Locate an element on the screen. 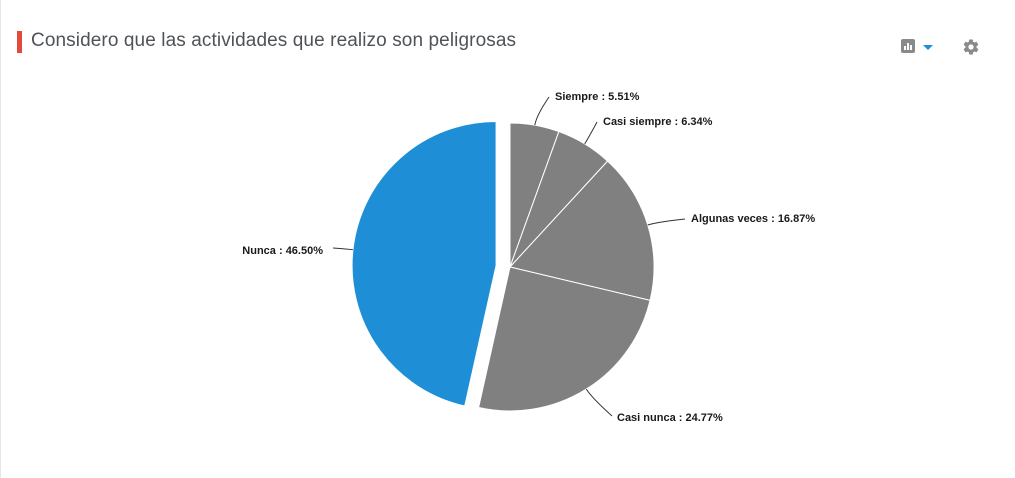  pie-slice-casi-nunca is located at coordinates (564, 339).